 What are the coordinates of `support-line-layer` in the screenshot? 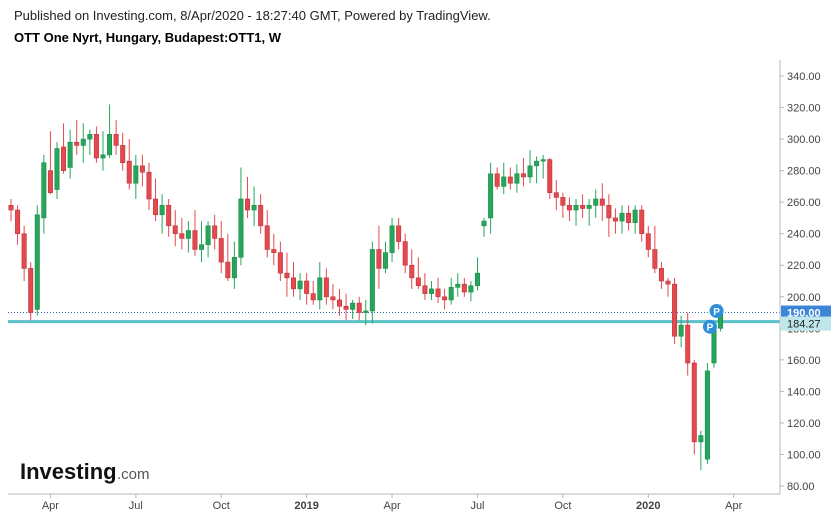 It's located at (394, 318).